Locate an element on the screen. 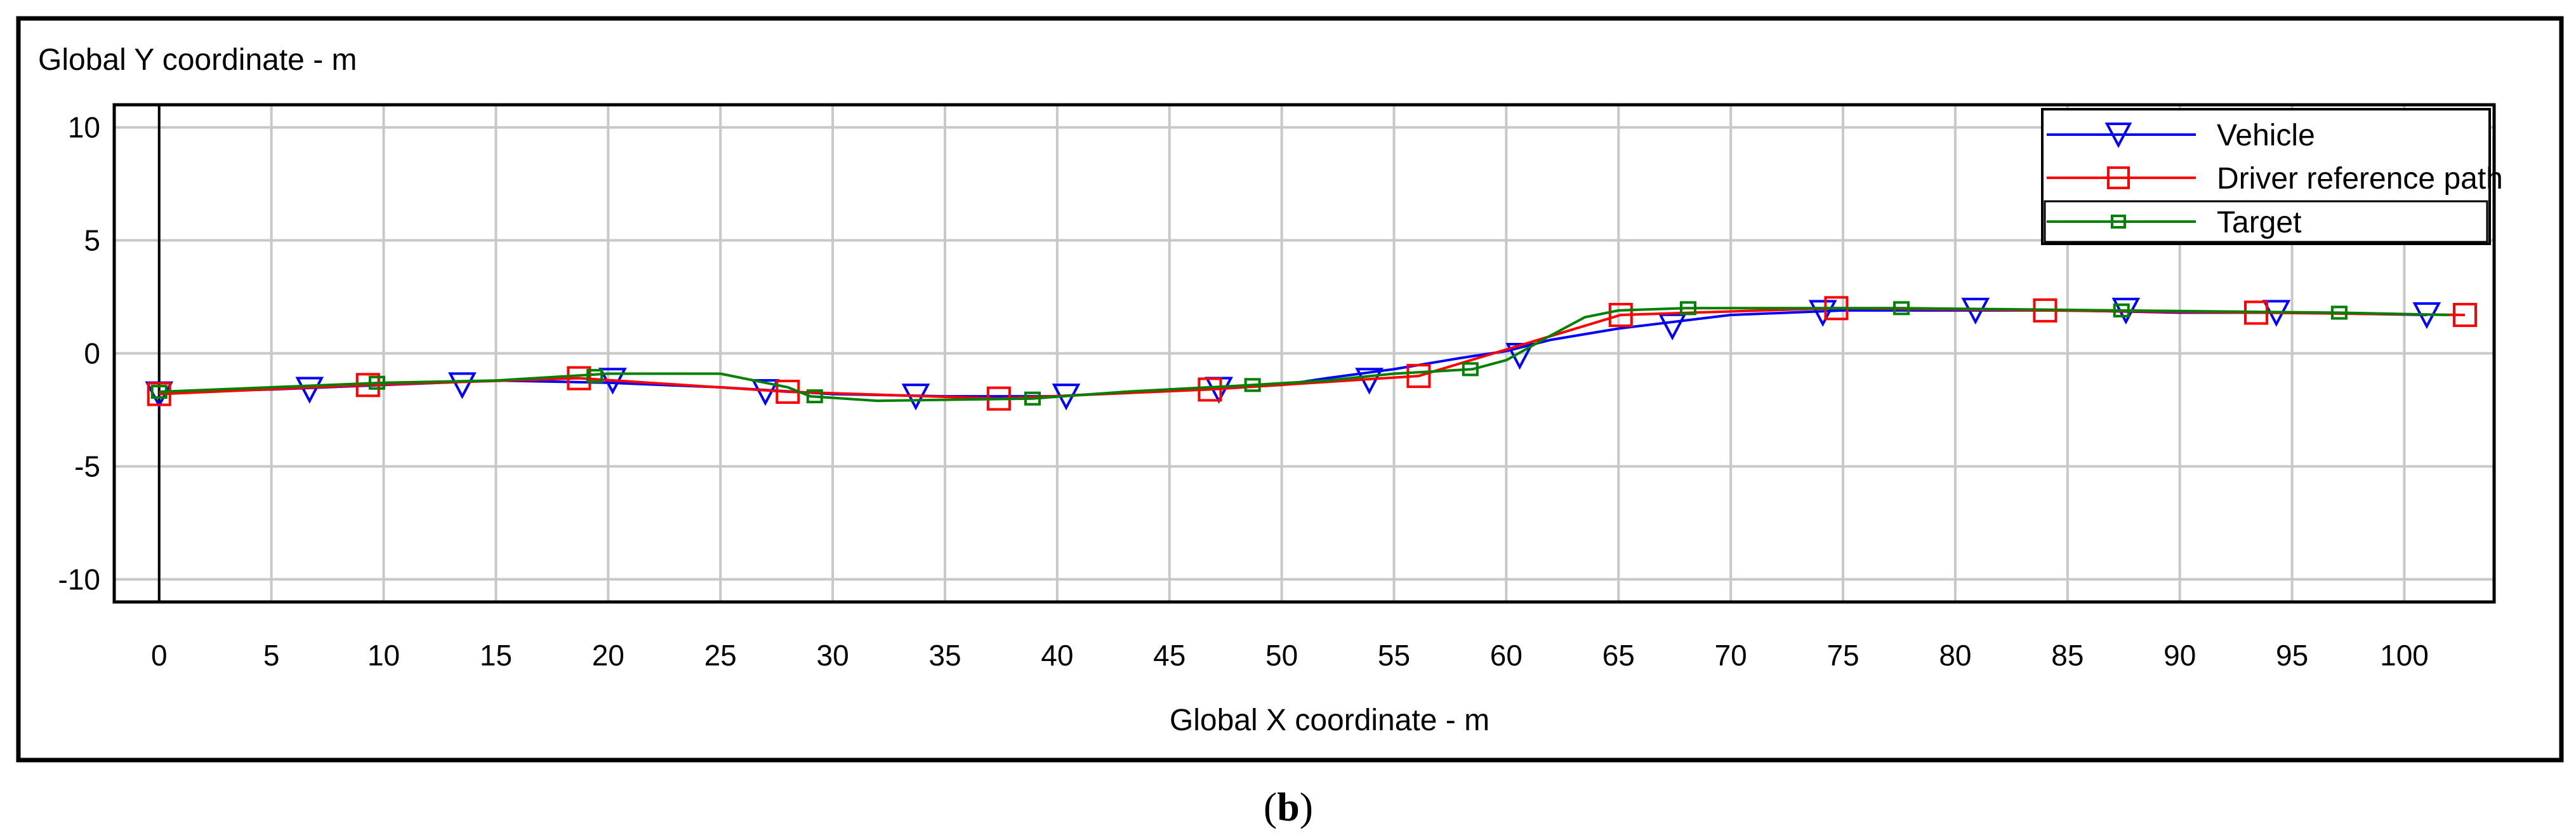 The width and height of the screenshot is (2576, 835). y-tick-label: 10 is located at coordinates (84, 127).